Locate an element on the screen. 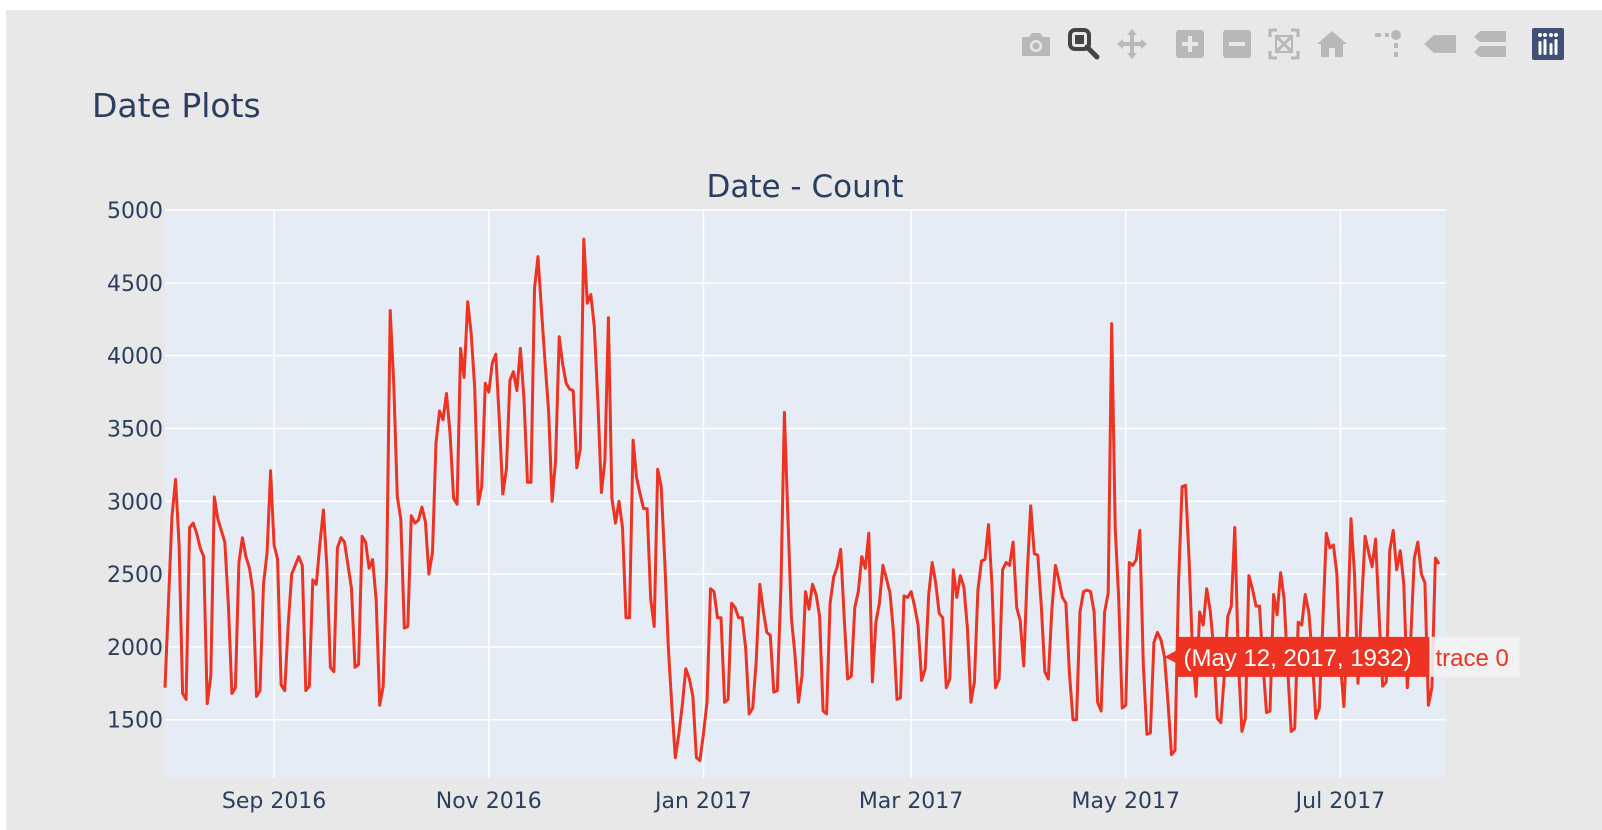  zoom-in-icon is located at coordinates (1190, 44).